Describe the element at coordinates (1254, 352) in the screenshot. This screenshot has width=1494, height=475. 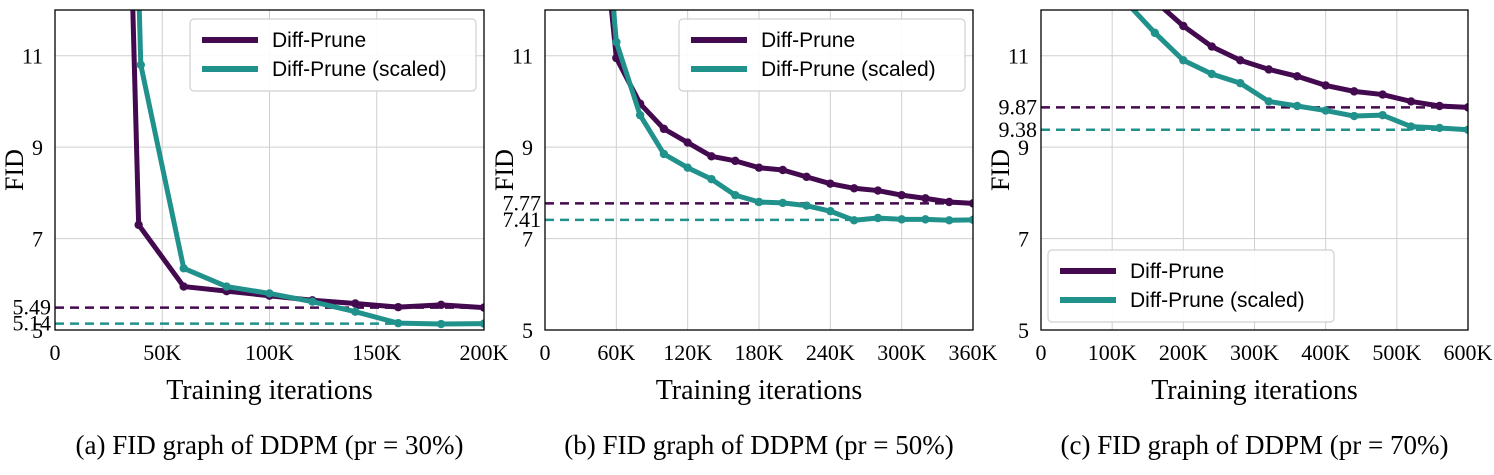
I see `x-tick-label: 300K` at that location.